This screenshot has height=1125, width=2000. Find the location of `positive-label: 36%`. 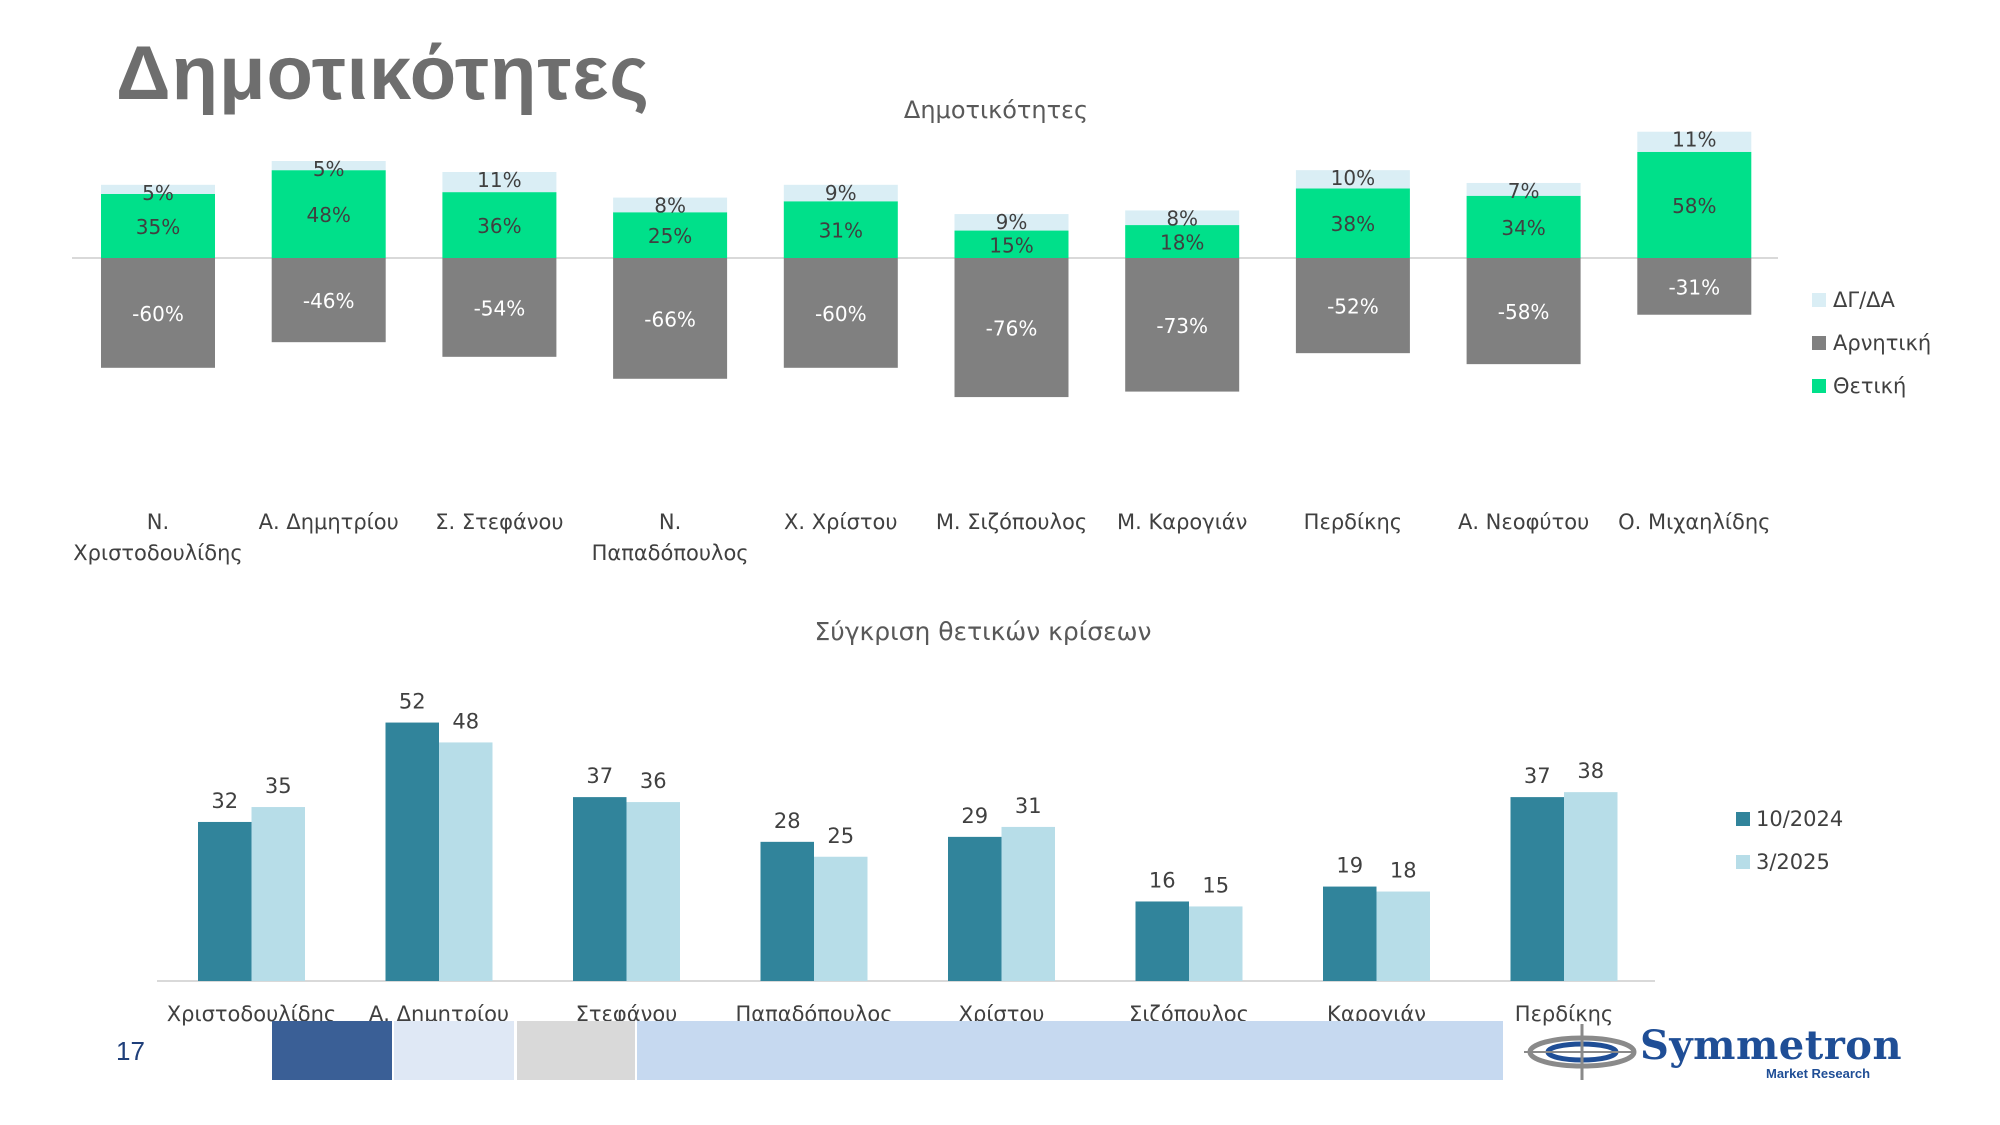

positive-label: 36% is located at coordinates (499, 226).